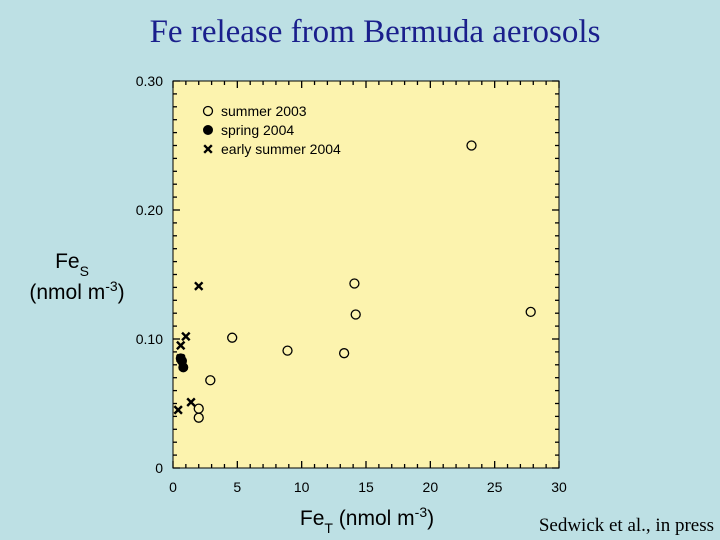  Describe the element at coordinates (626, 525) in the screenshot. I see `citation-credit: Sedwick et al., in press` at that location.